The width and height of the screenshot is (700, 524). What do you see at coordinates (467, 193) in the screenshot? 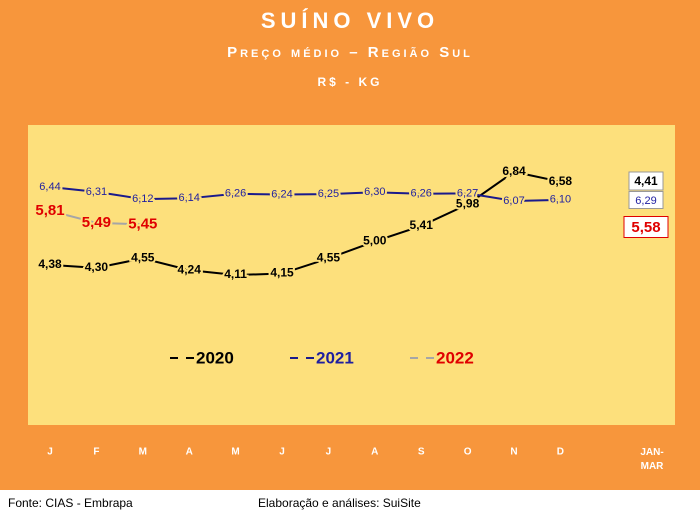
I see `data-label: 6,27` at bounding box center [467, 193].